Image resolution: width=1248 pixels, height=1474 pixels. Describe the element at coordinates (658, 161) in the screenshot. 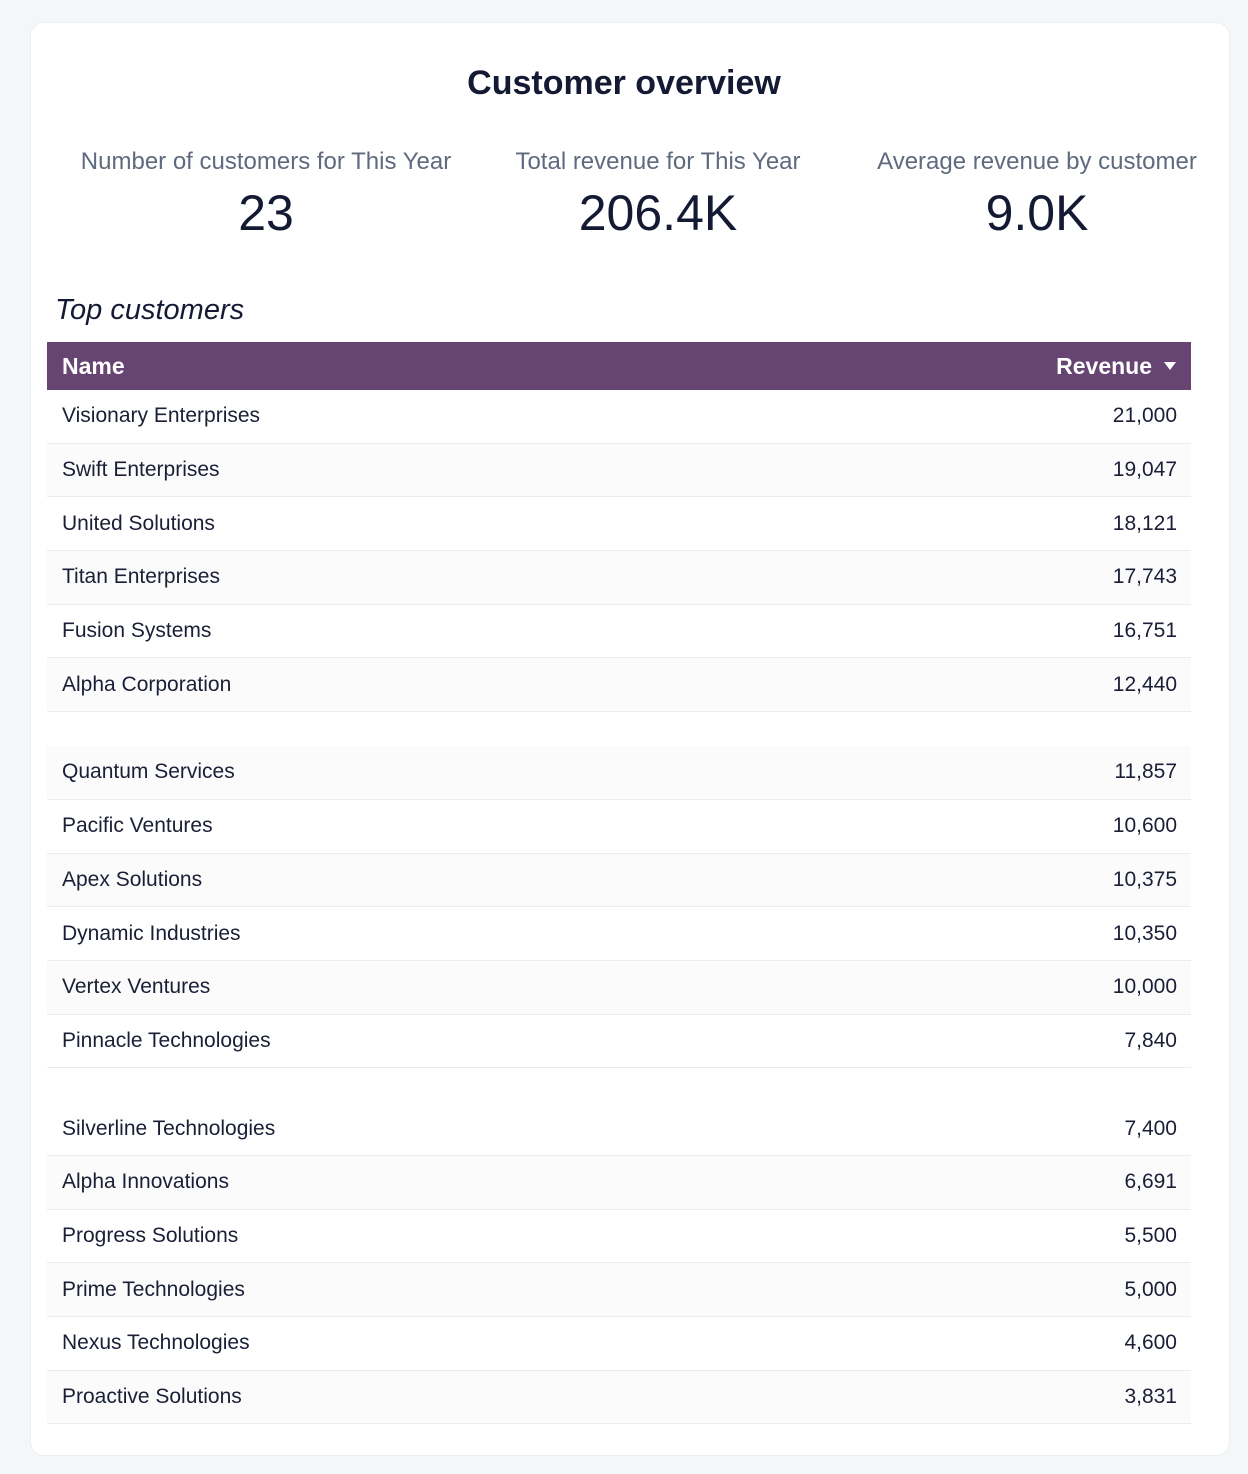

I see `kpi-label: Total revenue for This Year` at that location.